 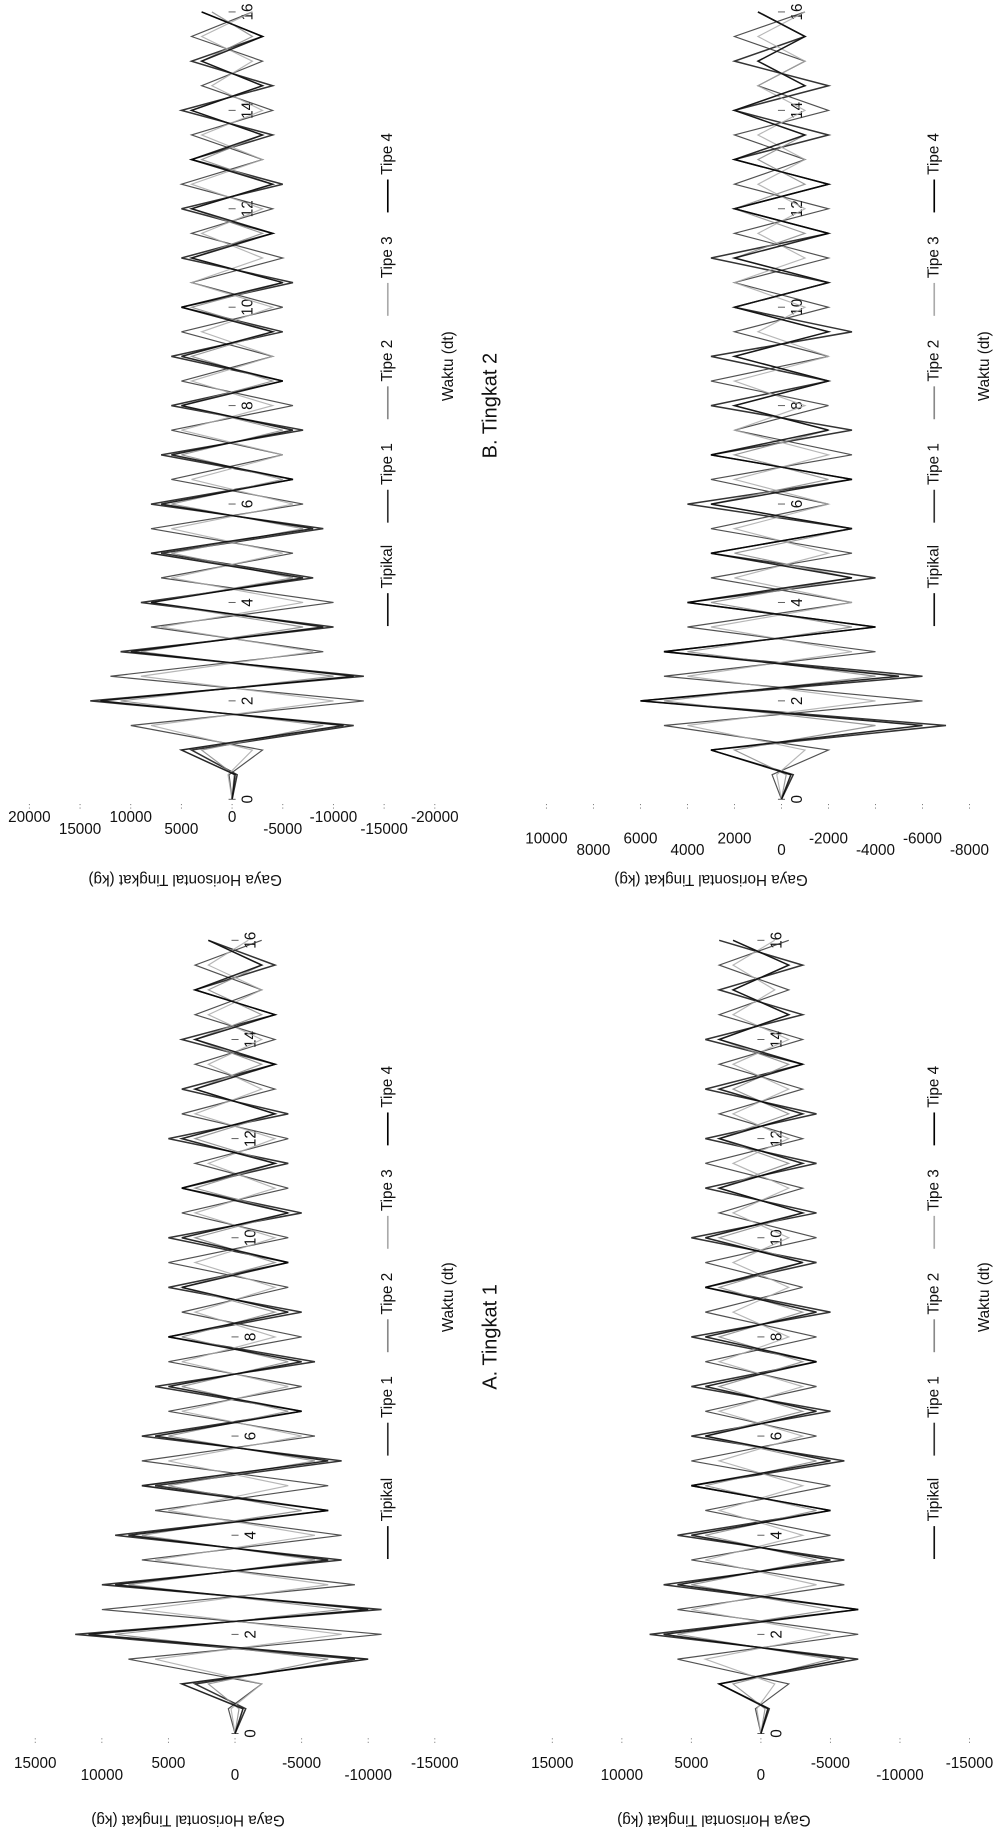 I want to click on y-tick-label: 8000, so click(x=593, y=850).